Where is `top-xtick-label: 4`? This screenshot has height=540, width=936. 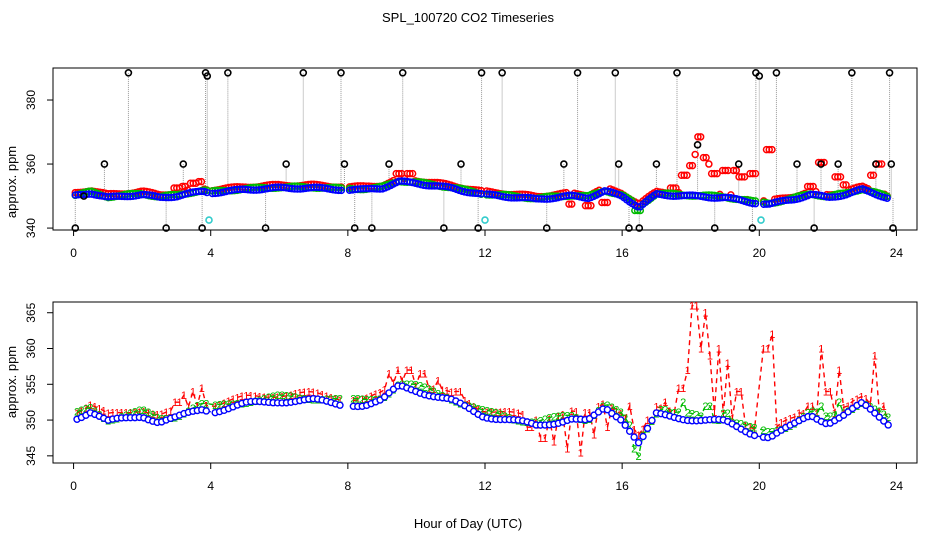
top-xtick-label: 4 is located at coordinates (210, 253).